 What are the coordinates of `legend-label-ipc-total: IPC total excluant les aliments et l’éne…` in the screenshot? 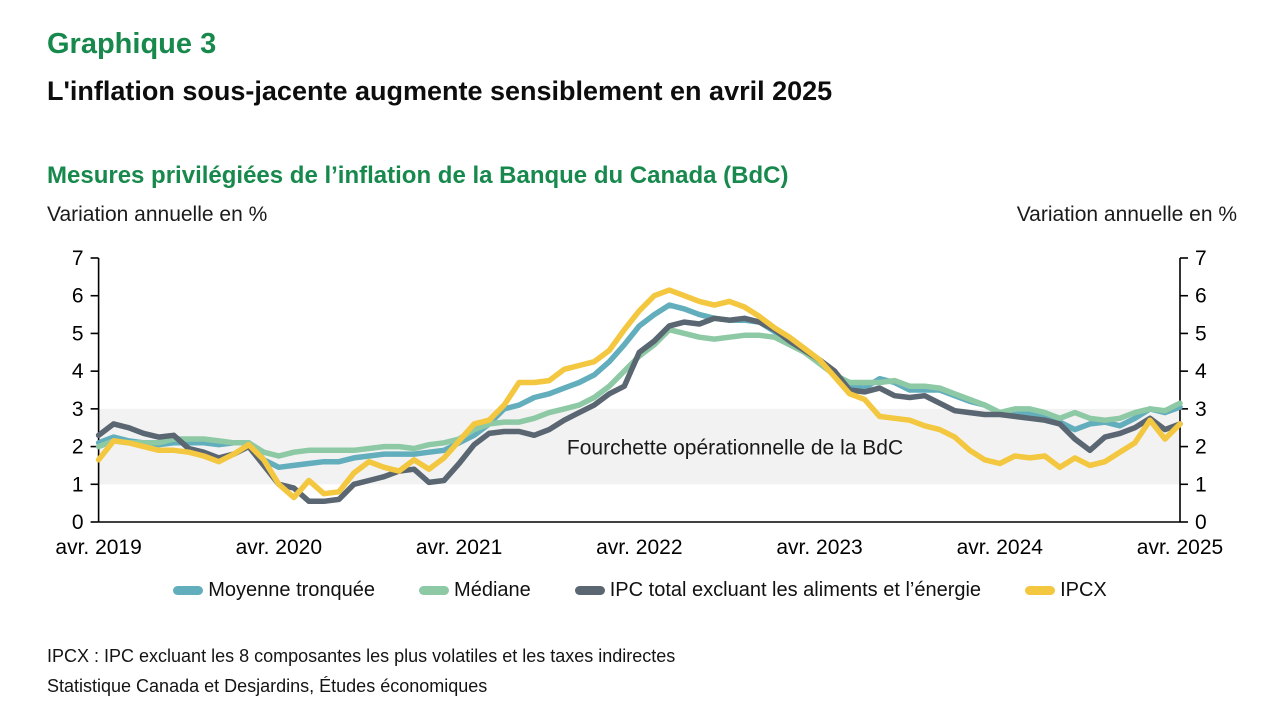 It's located at (795, 590).